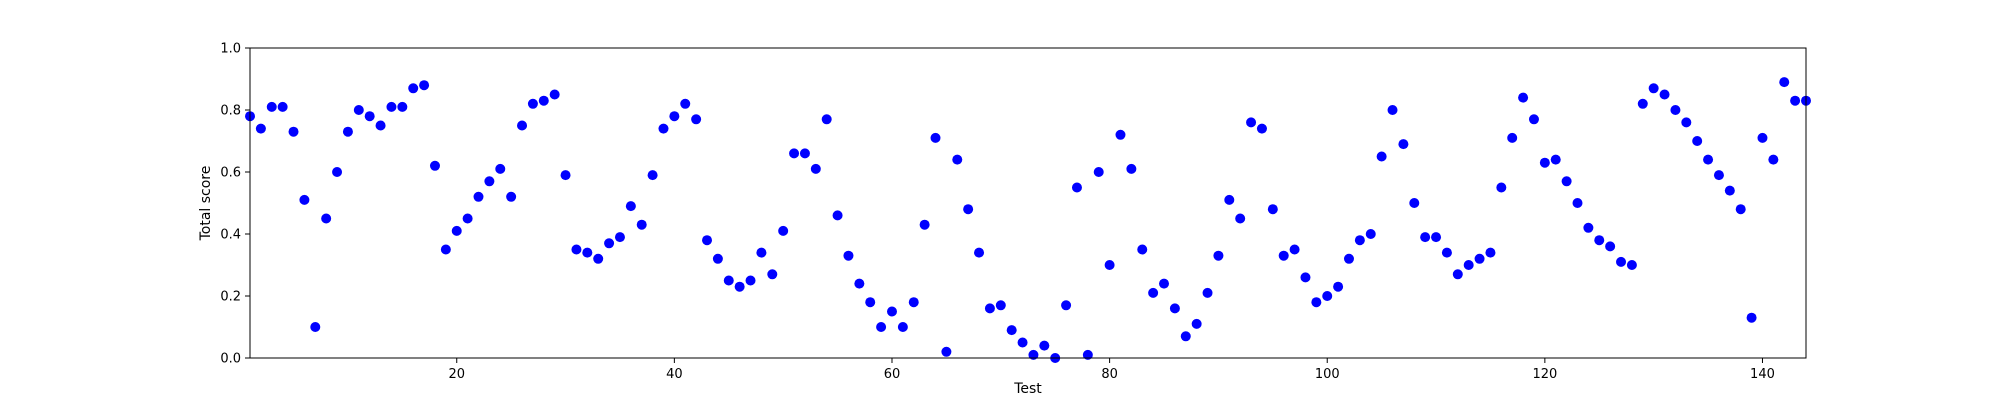 This screenshot has height=400, width=2000. I want to click on x-tick-label: 40, so click(674, 374).